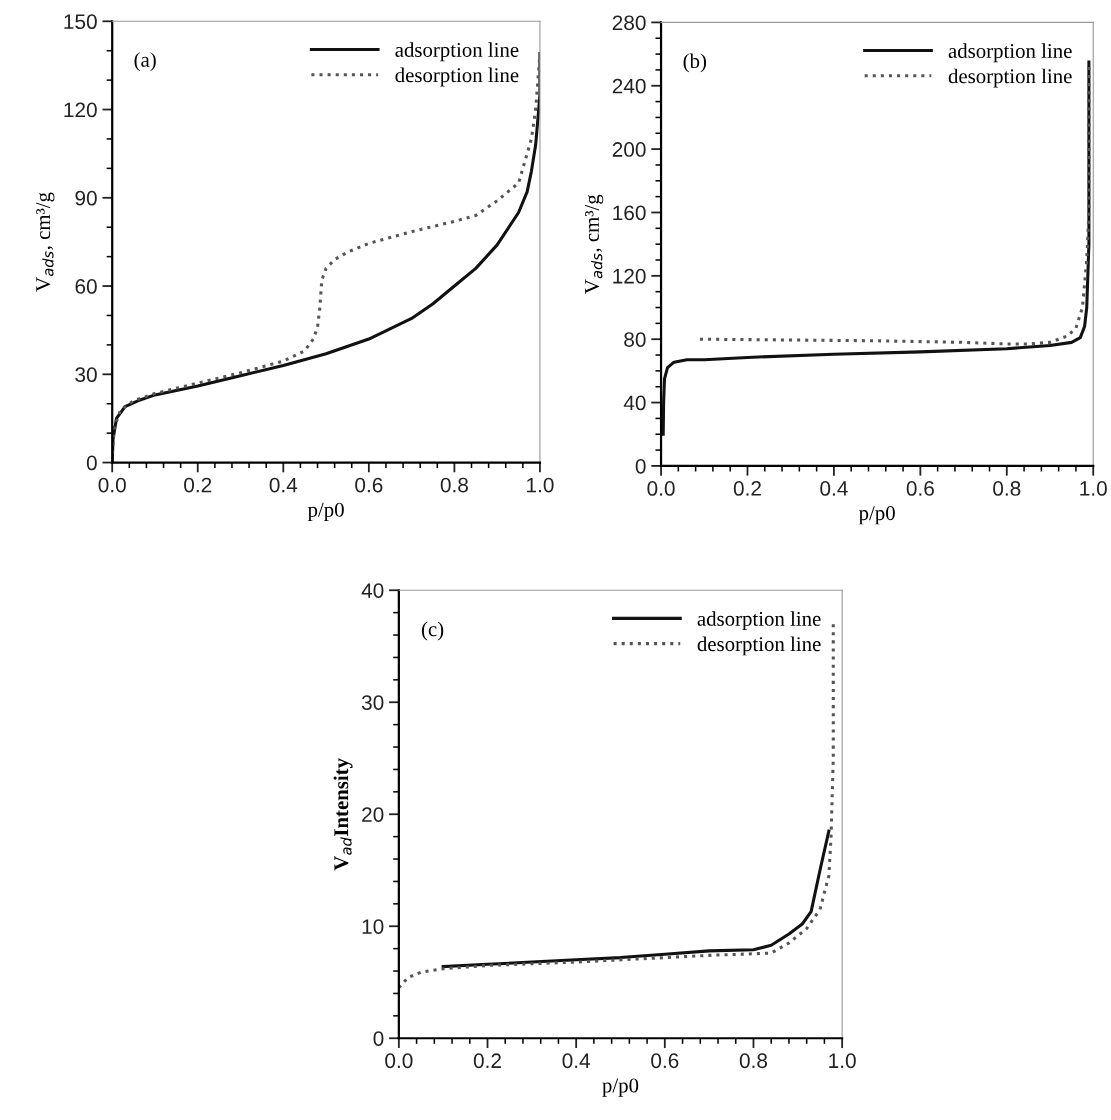 The width and height of the screenshot is (1111, 1120). Describe the element at coordinates (432, 631) in the screenshot. I see `annotation: (c)` at that location.